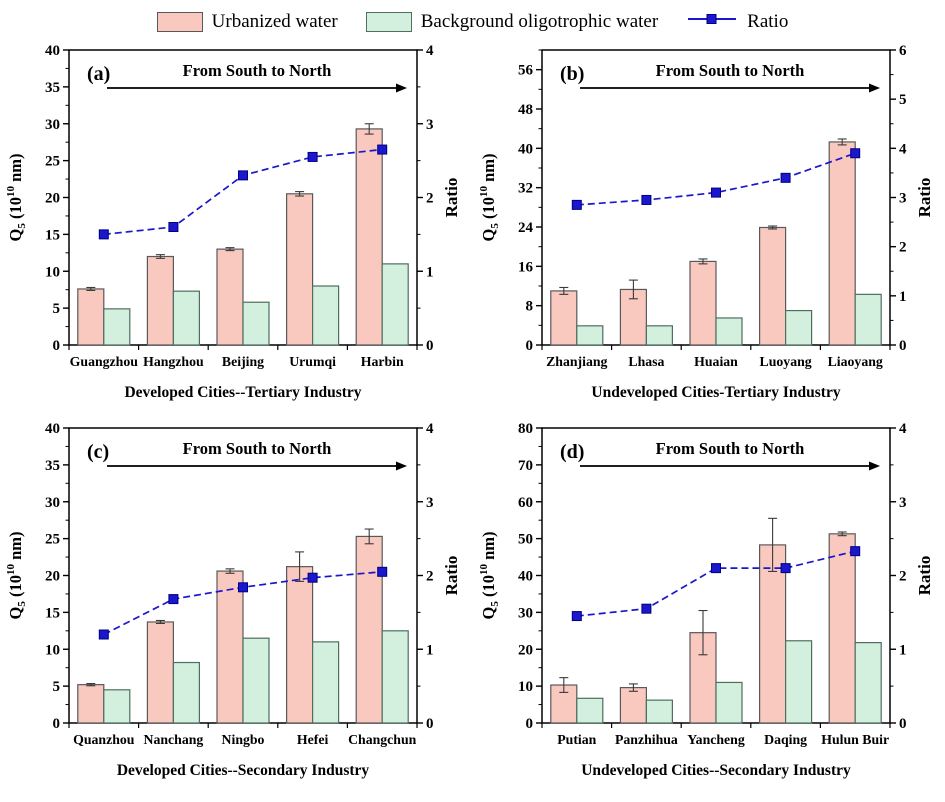 The image size is (945, 802). Describe the element at coordinates (785, 739) in the screenshot. I see `x-category-label: Daqing` at that location.